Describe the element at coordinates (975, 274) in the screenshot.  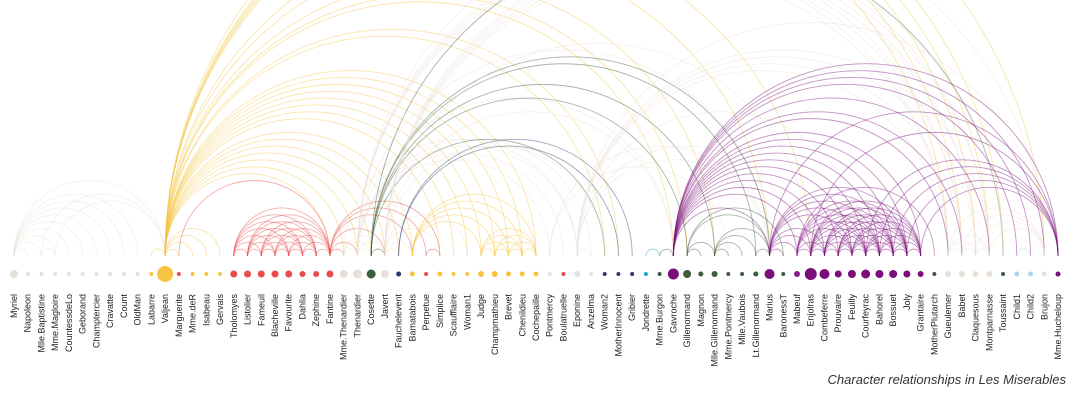
I see `node-Claquesous` at that location.